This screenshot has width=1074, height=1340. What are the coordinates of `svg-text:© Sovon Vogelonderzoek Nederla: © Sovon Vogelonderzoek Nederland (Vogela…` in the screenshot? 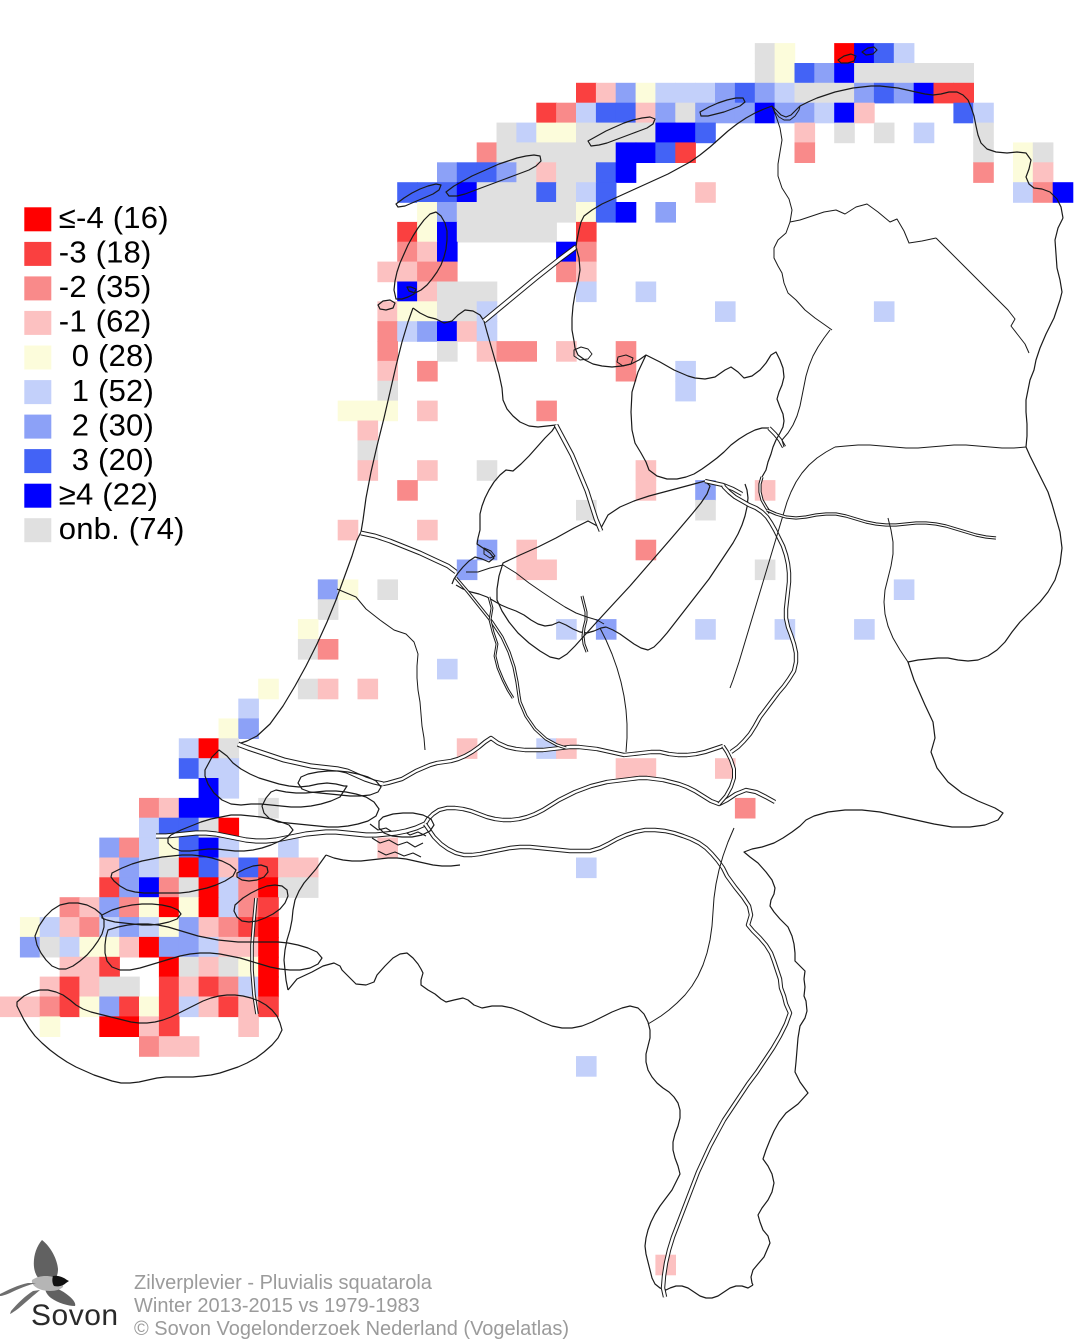 It's located at (351, 1329).